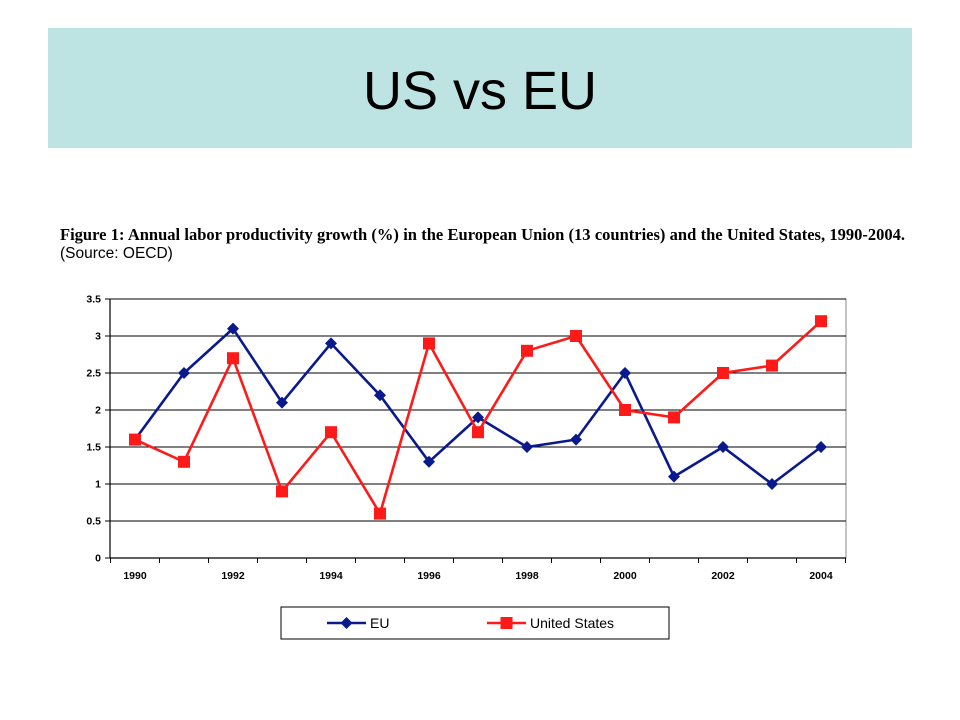 The width and height of the screenshot is (960, 720). Describe the element at coordinates (478, 570) in the screenshot. I see `x-axis-ticks: 1990 1992 1994 1996 1998 2000 2002 2004` at that location.